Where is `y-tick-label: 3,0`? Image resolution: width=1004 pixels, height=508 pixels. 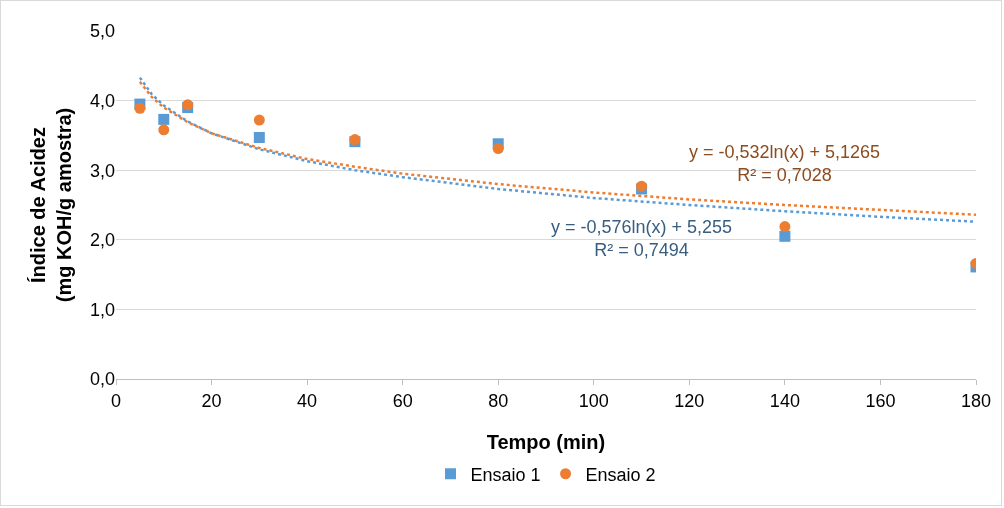
y-tick-label: 3,0 is located at coordinates (102, 170).